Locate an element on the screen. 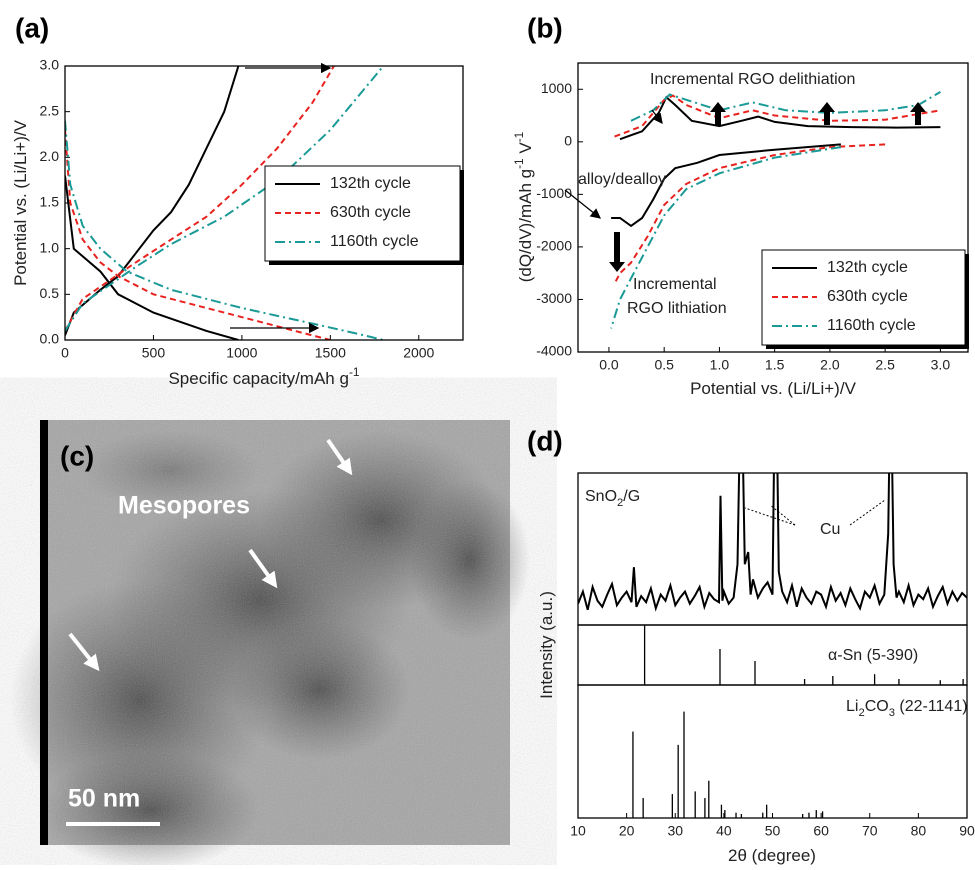 This screenshot has height=870, width=975. y-tick-label: 1.0 is located at coordinates (50, 247).